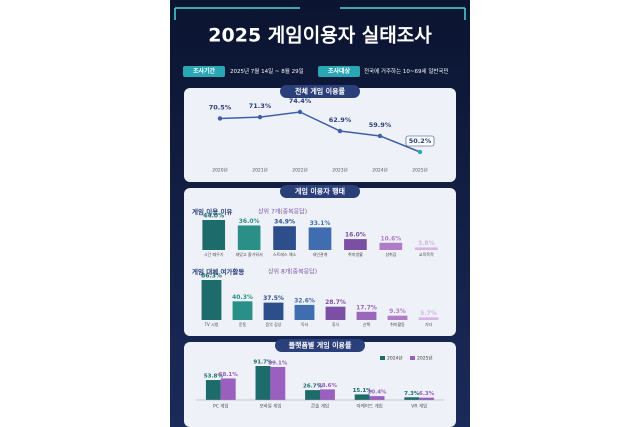 The height and width of the screenshot is (427, 640). Describe the element at coordinates (397, 311) in the screenshot. I see `value-label: 9.3%` at that location.